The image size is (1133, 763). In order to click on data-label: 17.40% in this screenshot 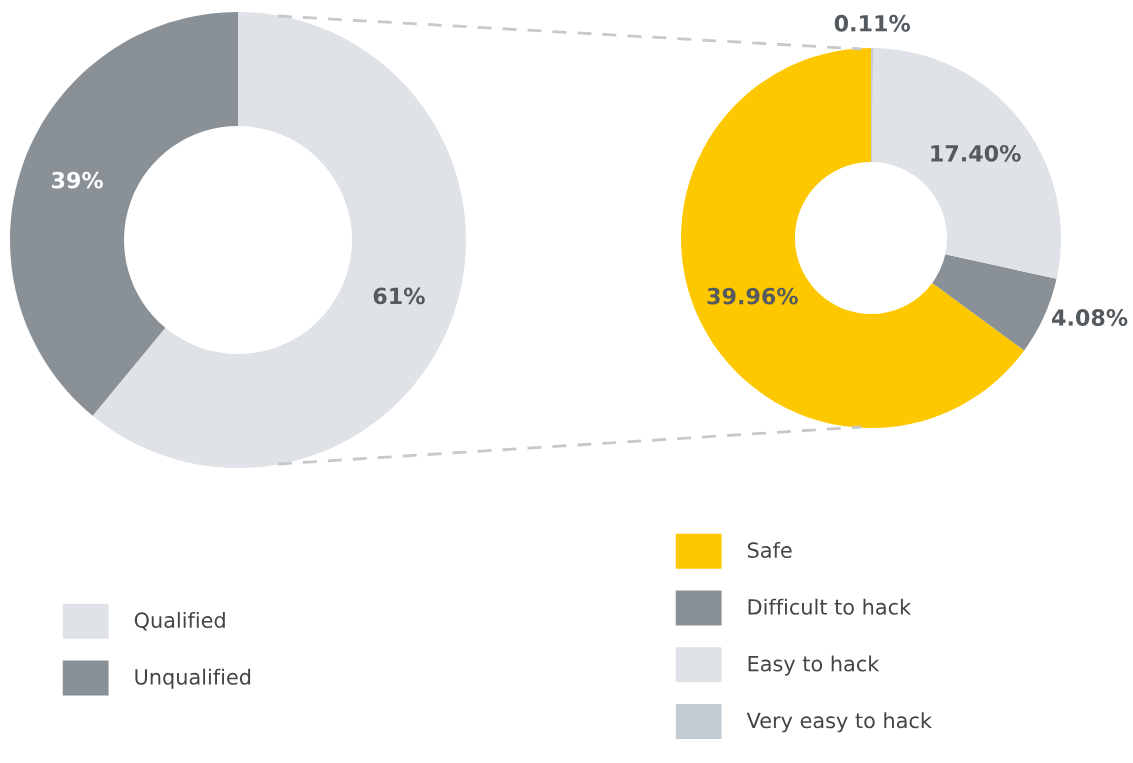, I will do `click(976, 153)`.